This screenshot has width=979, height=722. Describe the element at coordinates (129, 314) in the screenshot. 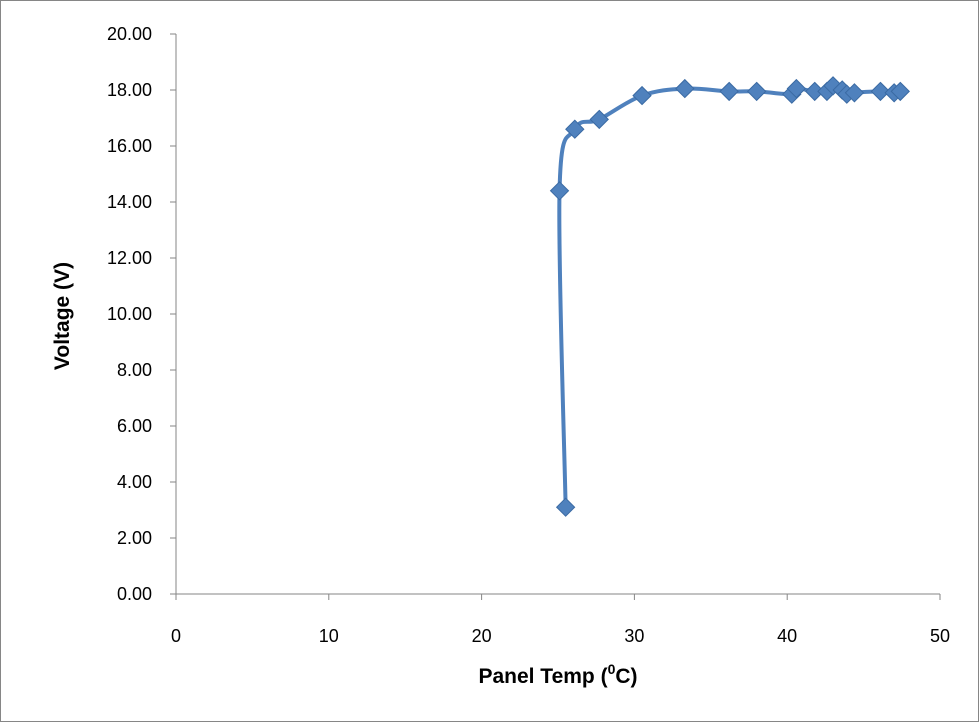

I see `y-tick-label: 10.00` at that location.